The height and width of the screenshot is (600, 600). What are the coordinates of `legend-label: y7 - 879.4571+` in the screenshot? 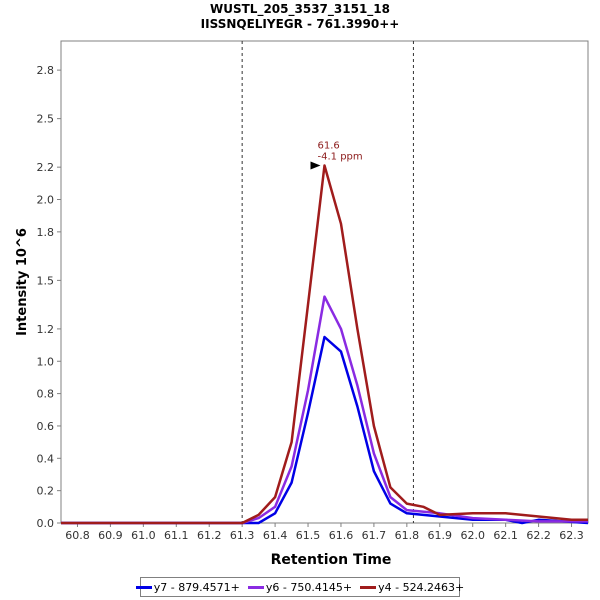 It's located at (196, 587).